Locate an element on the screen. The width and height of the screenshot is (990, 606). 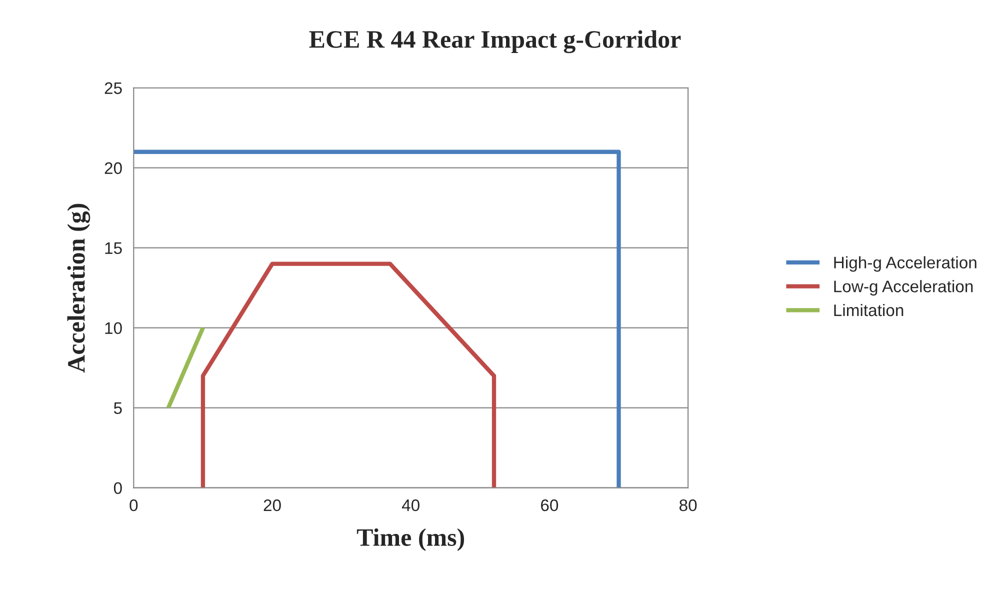
legend-label: Low-g Acceleration is located at coordinates (903, 288).